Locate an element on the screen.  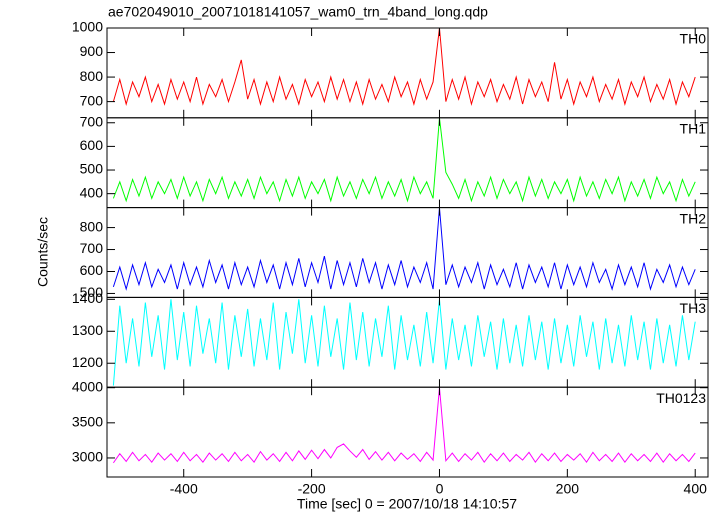
y-tick-label: 1400 is located at coordinates (87, 298).